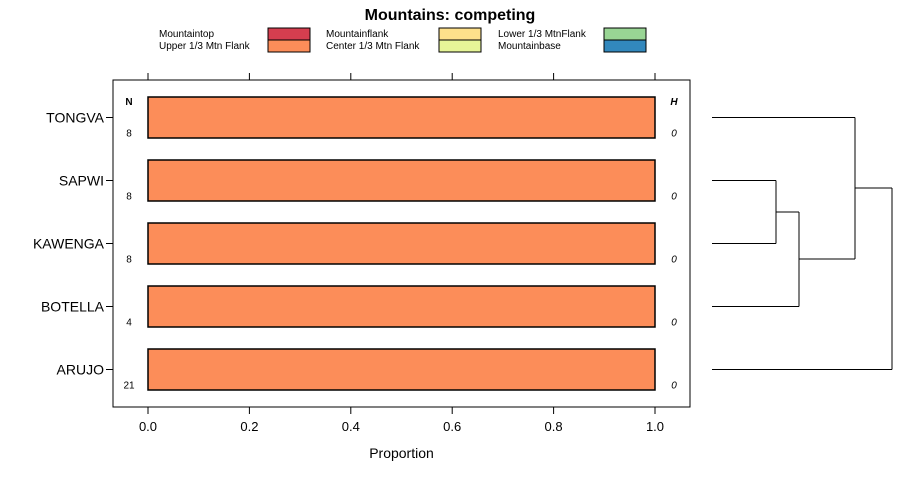 The image size is (900, 480). I want to click on x-tick-label: 0.2, so click(249, 426).